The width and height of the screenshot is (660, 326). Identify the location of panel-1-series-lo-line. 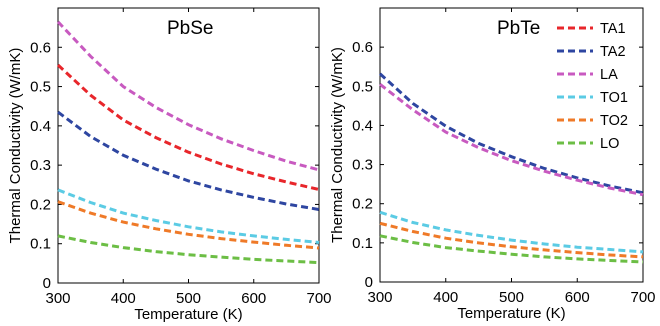
(188, 249).